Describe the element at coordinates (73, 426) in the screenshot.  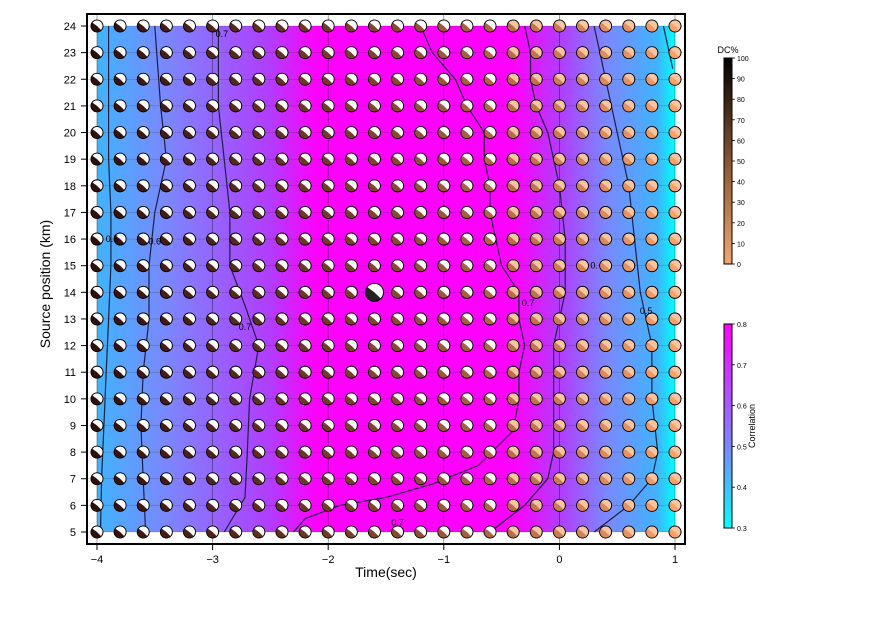
I see `y-tick-label: 9` at that location.